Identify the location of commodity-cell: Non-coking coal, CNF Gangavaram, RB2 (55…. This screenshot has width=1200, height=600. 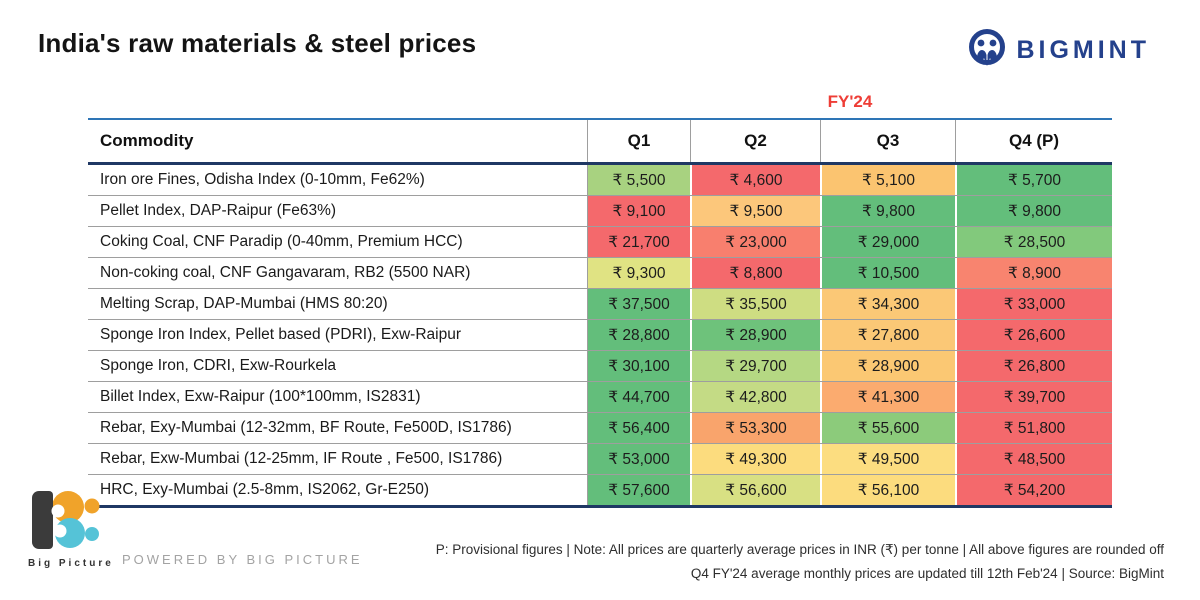
(338, 273).